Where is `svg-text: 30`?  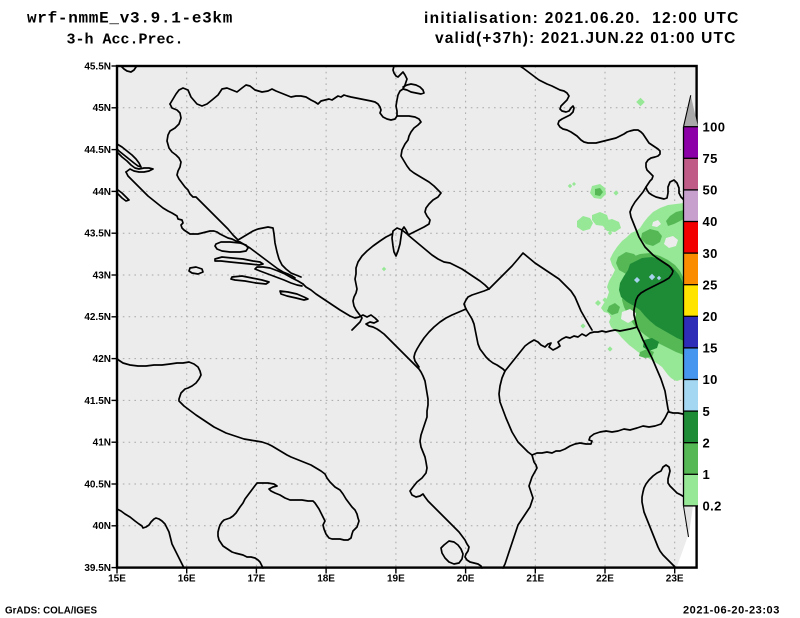 svg-text: 30 is located at coordinates (710, 253).